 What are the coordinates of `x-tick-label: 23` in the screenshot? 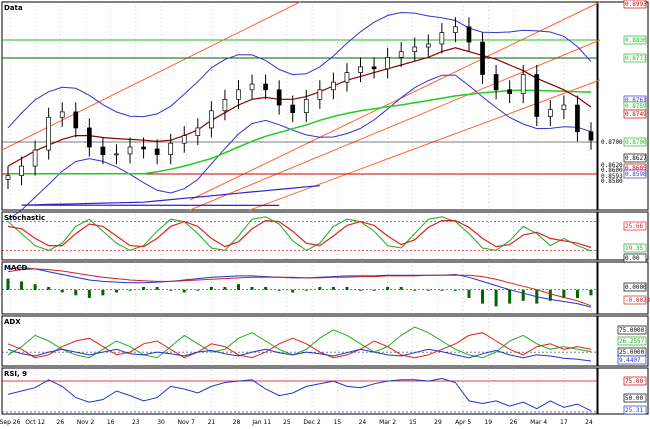 It's located at (136, 422).